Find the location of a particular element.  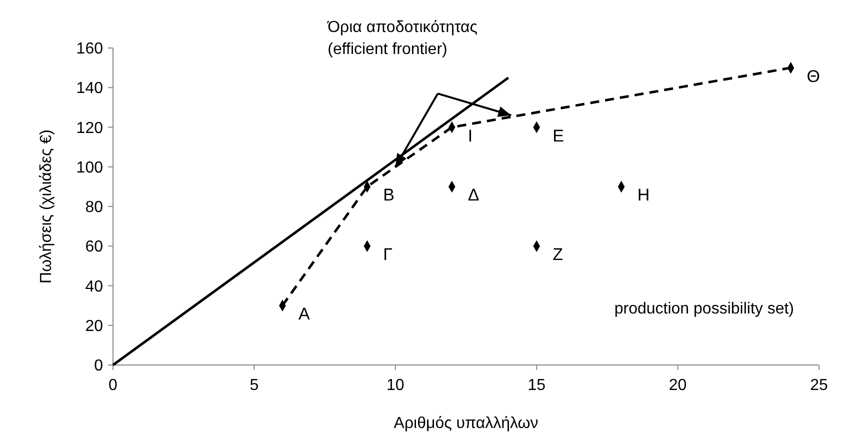

x-axis-title: Αριθμός υπαλλήλων is located at coordinates (466, 423).